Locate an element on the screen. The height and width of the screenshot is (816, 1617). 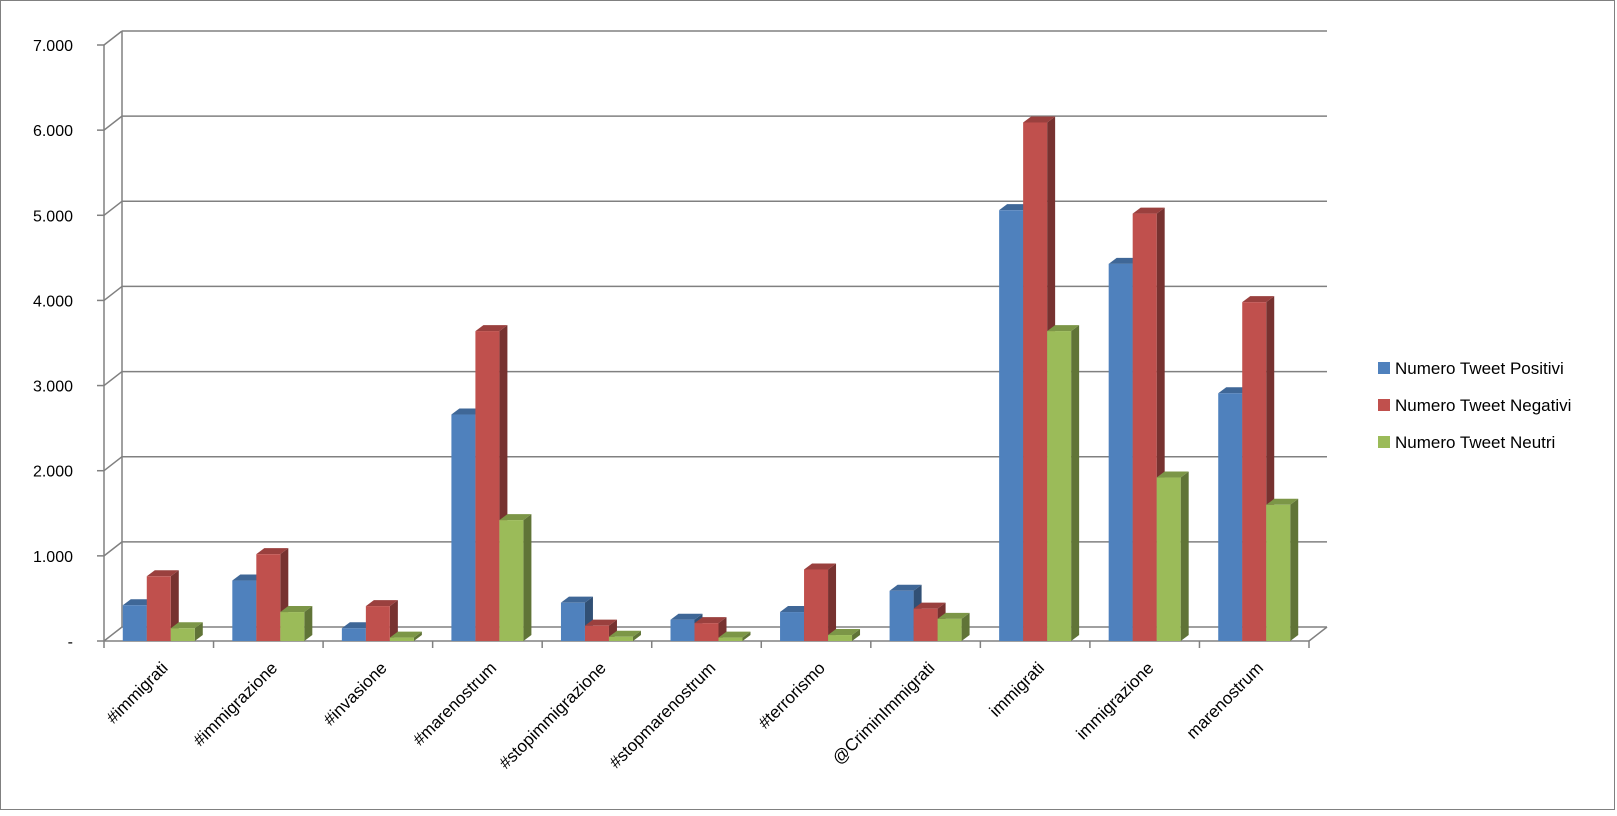
x-tick-label: @CriminImmigrati is located at coordinates (884, 713).